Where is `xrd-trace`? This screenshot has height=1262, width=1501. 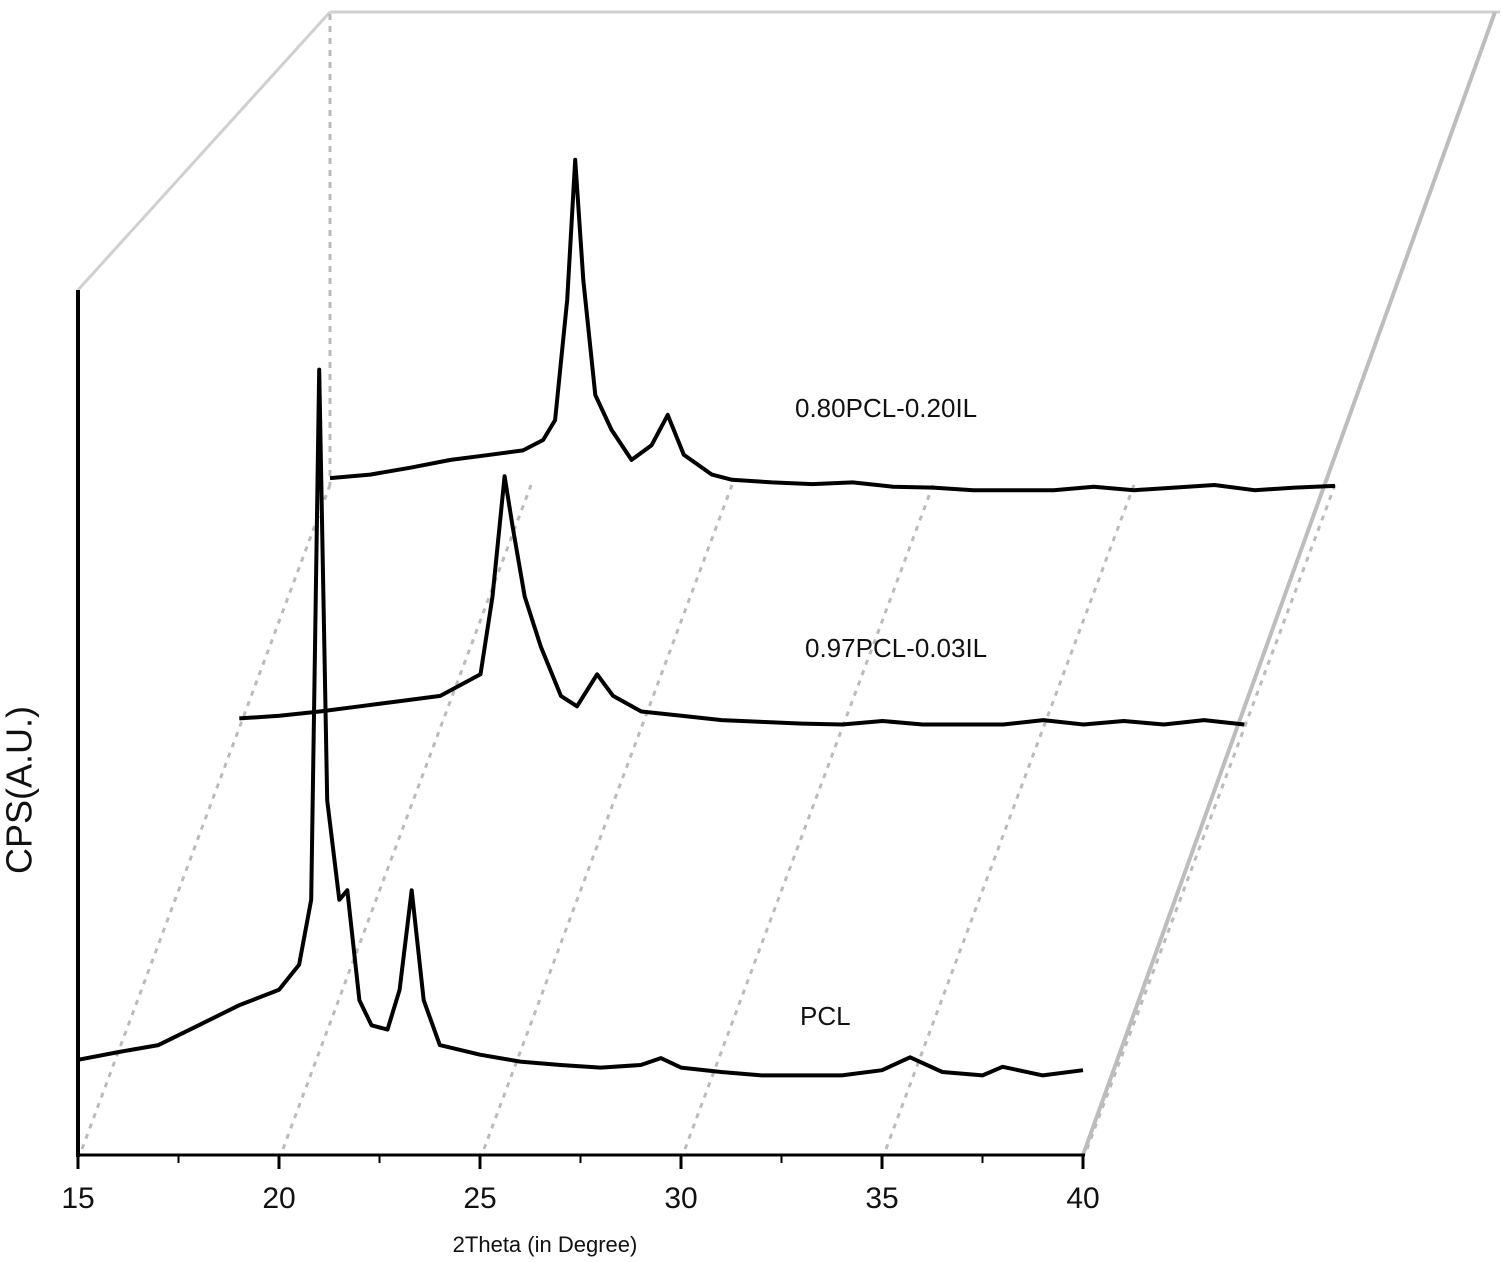 xrd-trace is located at coordinates (742, 600).